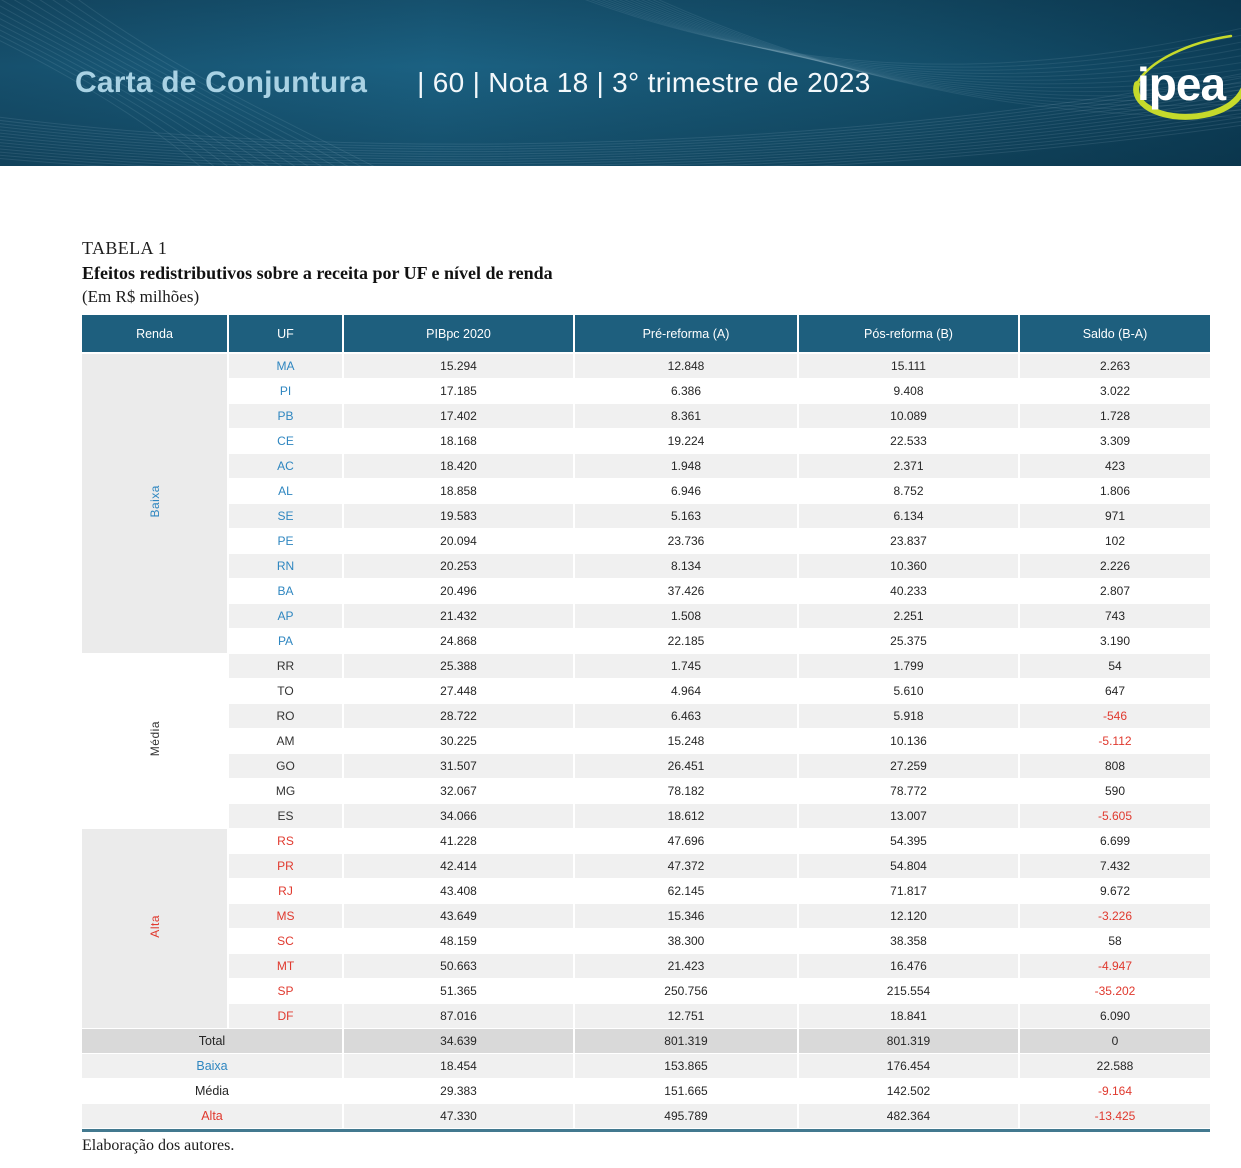 This screenshot has height=1168, width=1241. Describe the element at coordinates (686, 416) in the screenshot. I see `pre-reforma-cell: 8.361` at that location.